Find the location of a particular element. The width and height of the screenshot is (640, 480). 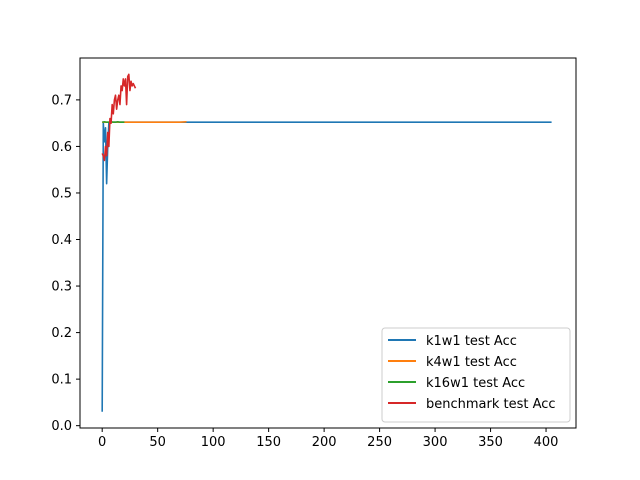

x-tick-label: 250 is located at coordinates (379, 442).